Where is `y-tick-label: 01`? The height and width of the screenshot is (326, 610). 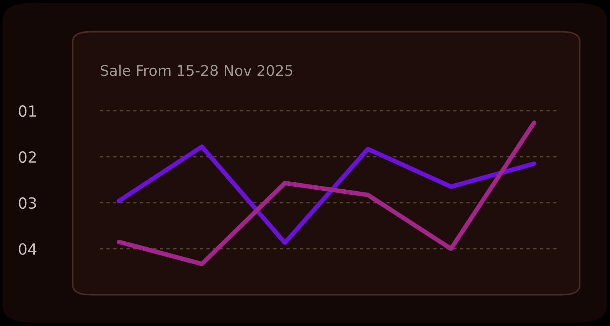
y-tick-label: 01 is located at coordinates (27, 112).